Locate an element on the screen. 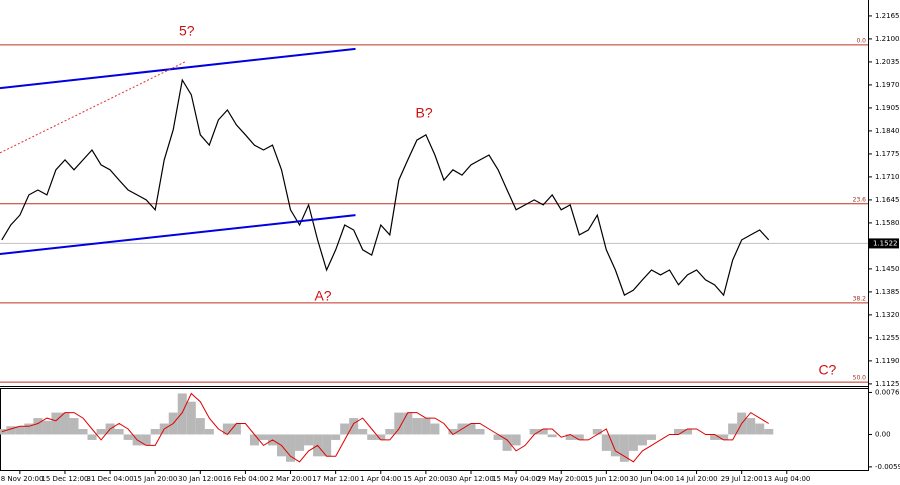 Image resolution: width=900 pixels, height=485 pixels. x-tick-label: 17 Mar 12:00 is located at coordinates (335, 479).